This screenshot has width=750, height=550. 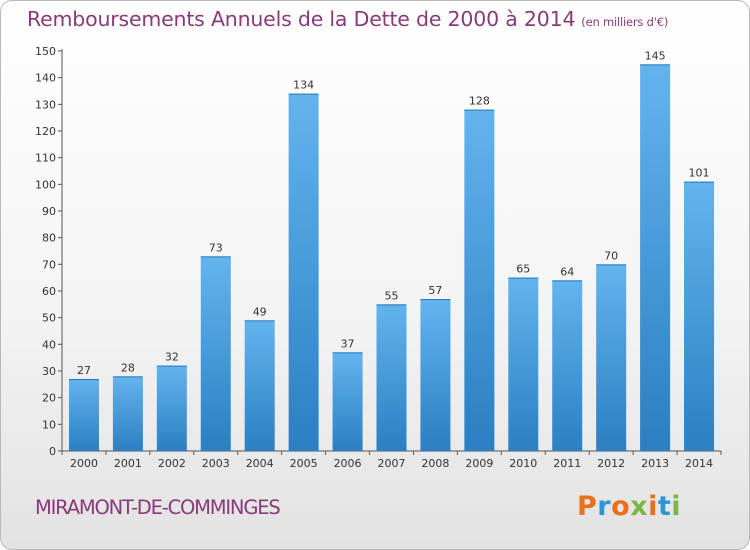 I want to click on bar-2013, so click(x=655, y=258).